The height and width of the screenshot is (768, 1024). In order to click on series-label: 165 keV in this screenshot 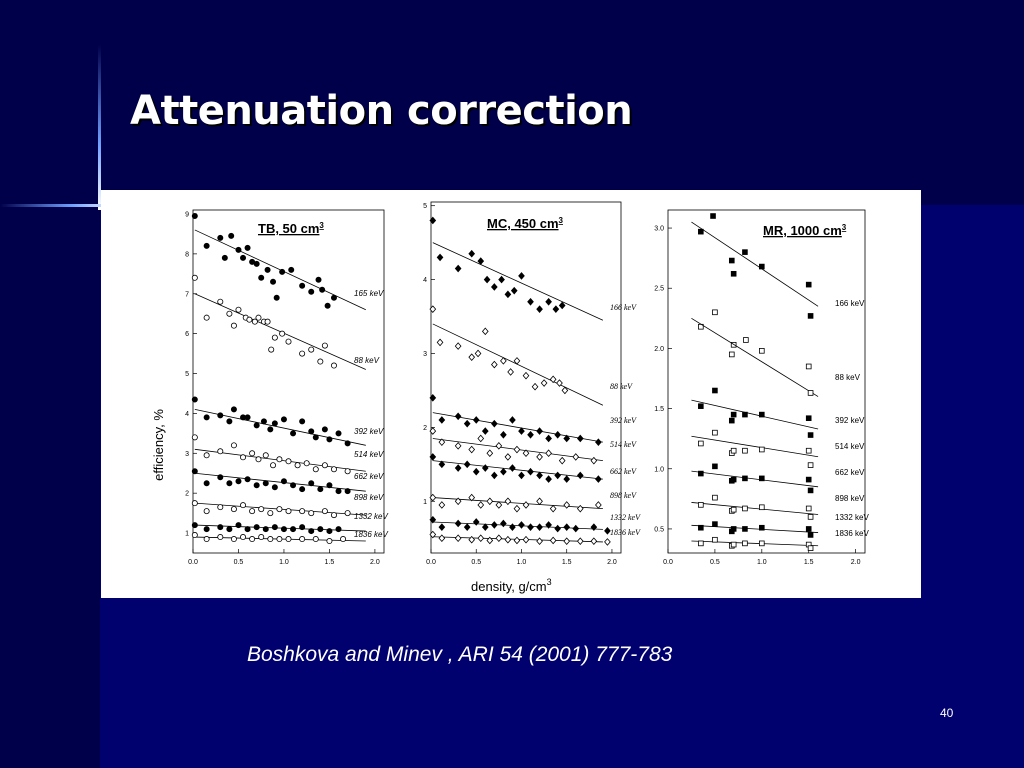, I will do `click(369, 293)`.